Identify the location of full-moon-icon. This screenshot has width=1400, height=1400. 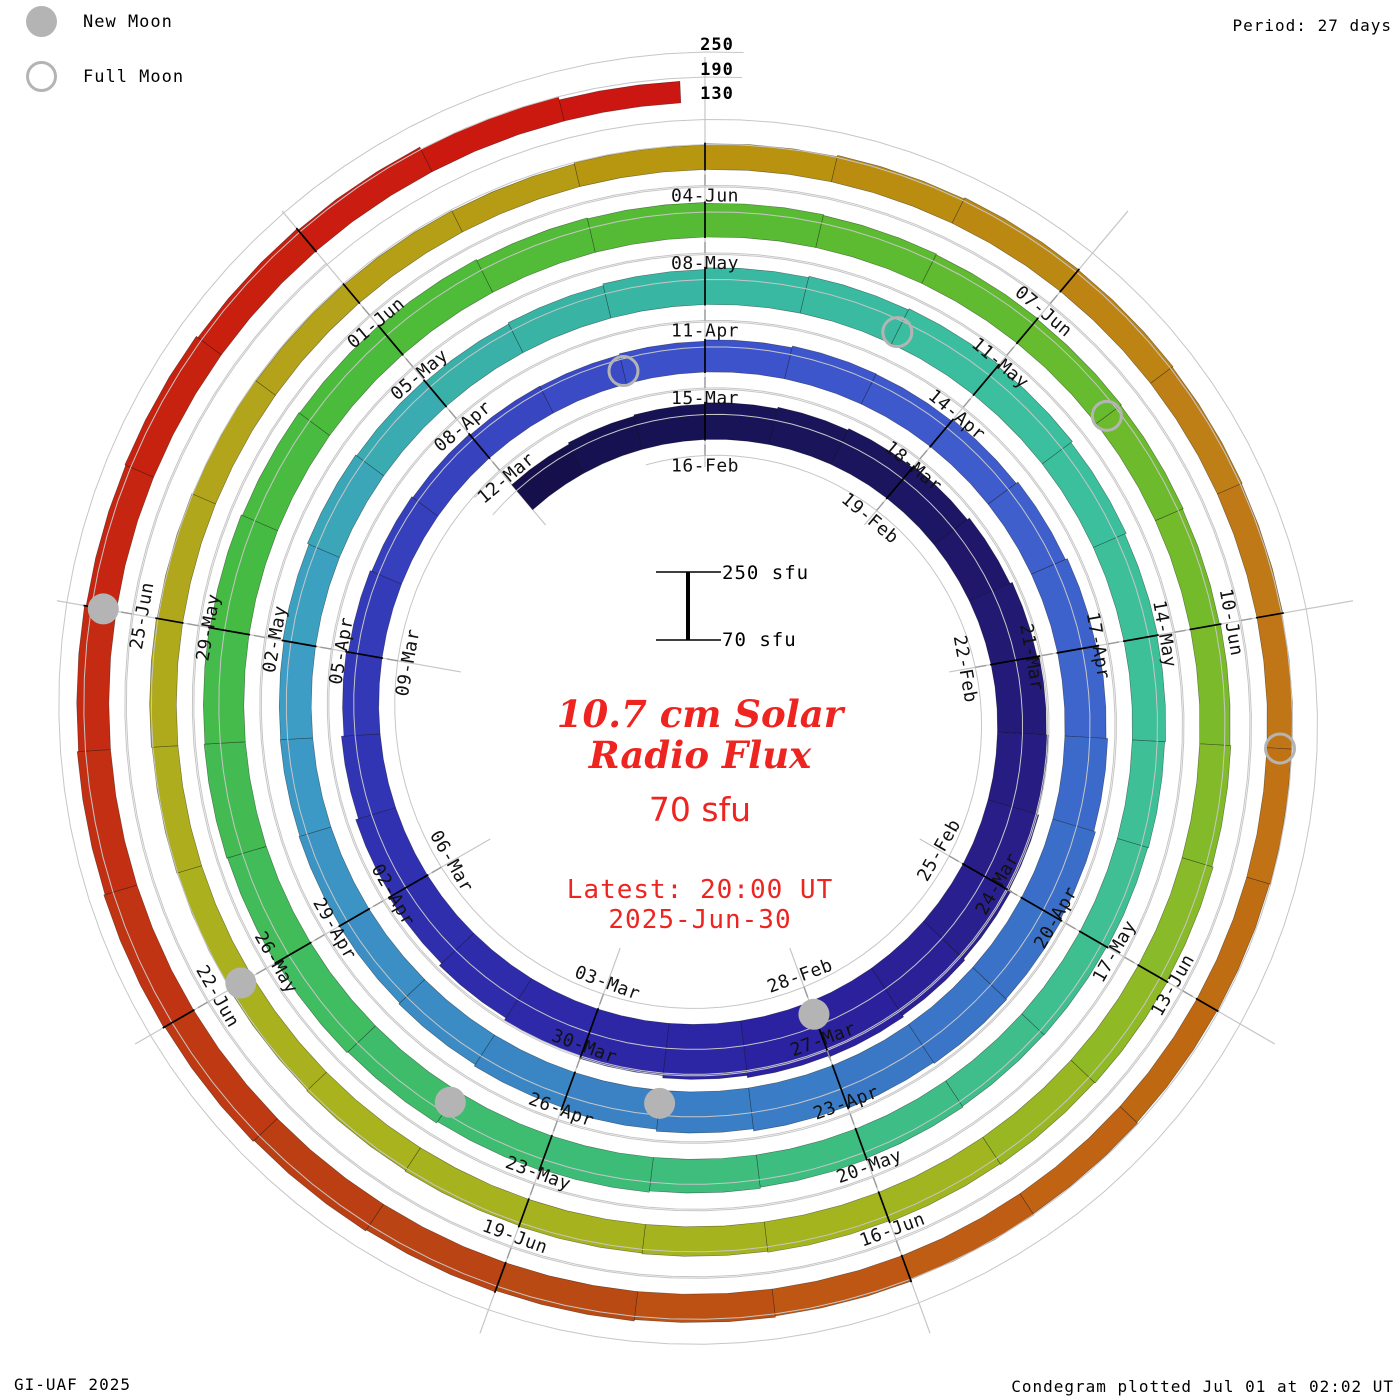
(41, 76).